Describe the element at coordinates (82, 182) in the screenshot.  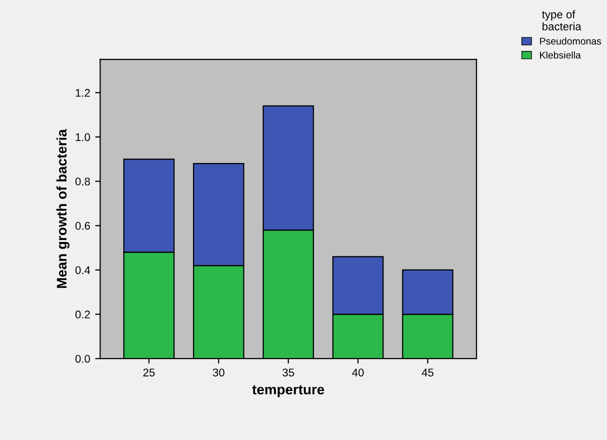
I see `y-tick-label: 0.8` at that location.